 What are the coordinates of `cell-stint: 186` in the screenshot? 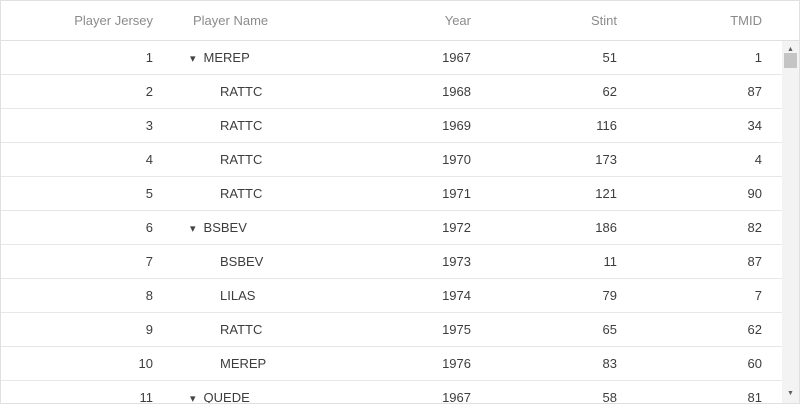 It's located at (606, 227).